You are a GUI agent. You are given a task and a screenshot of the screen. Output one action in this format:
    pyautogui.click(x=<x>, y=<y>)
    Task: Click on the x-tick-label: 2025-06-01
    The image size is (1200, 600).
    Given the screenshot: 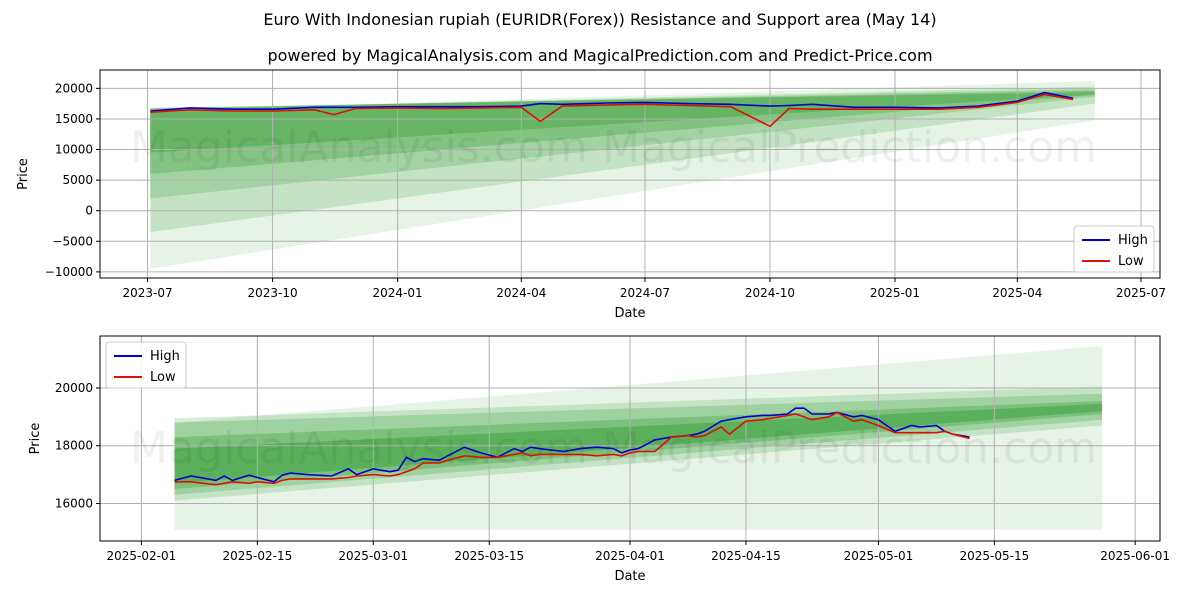 What is the action you would take?
    pyautogui.click(x=1135, y=556)
    